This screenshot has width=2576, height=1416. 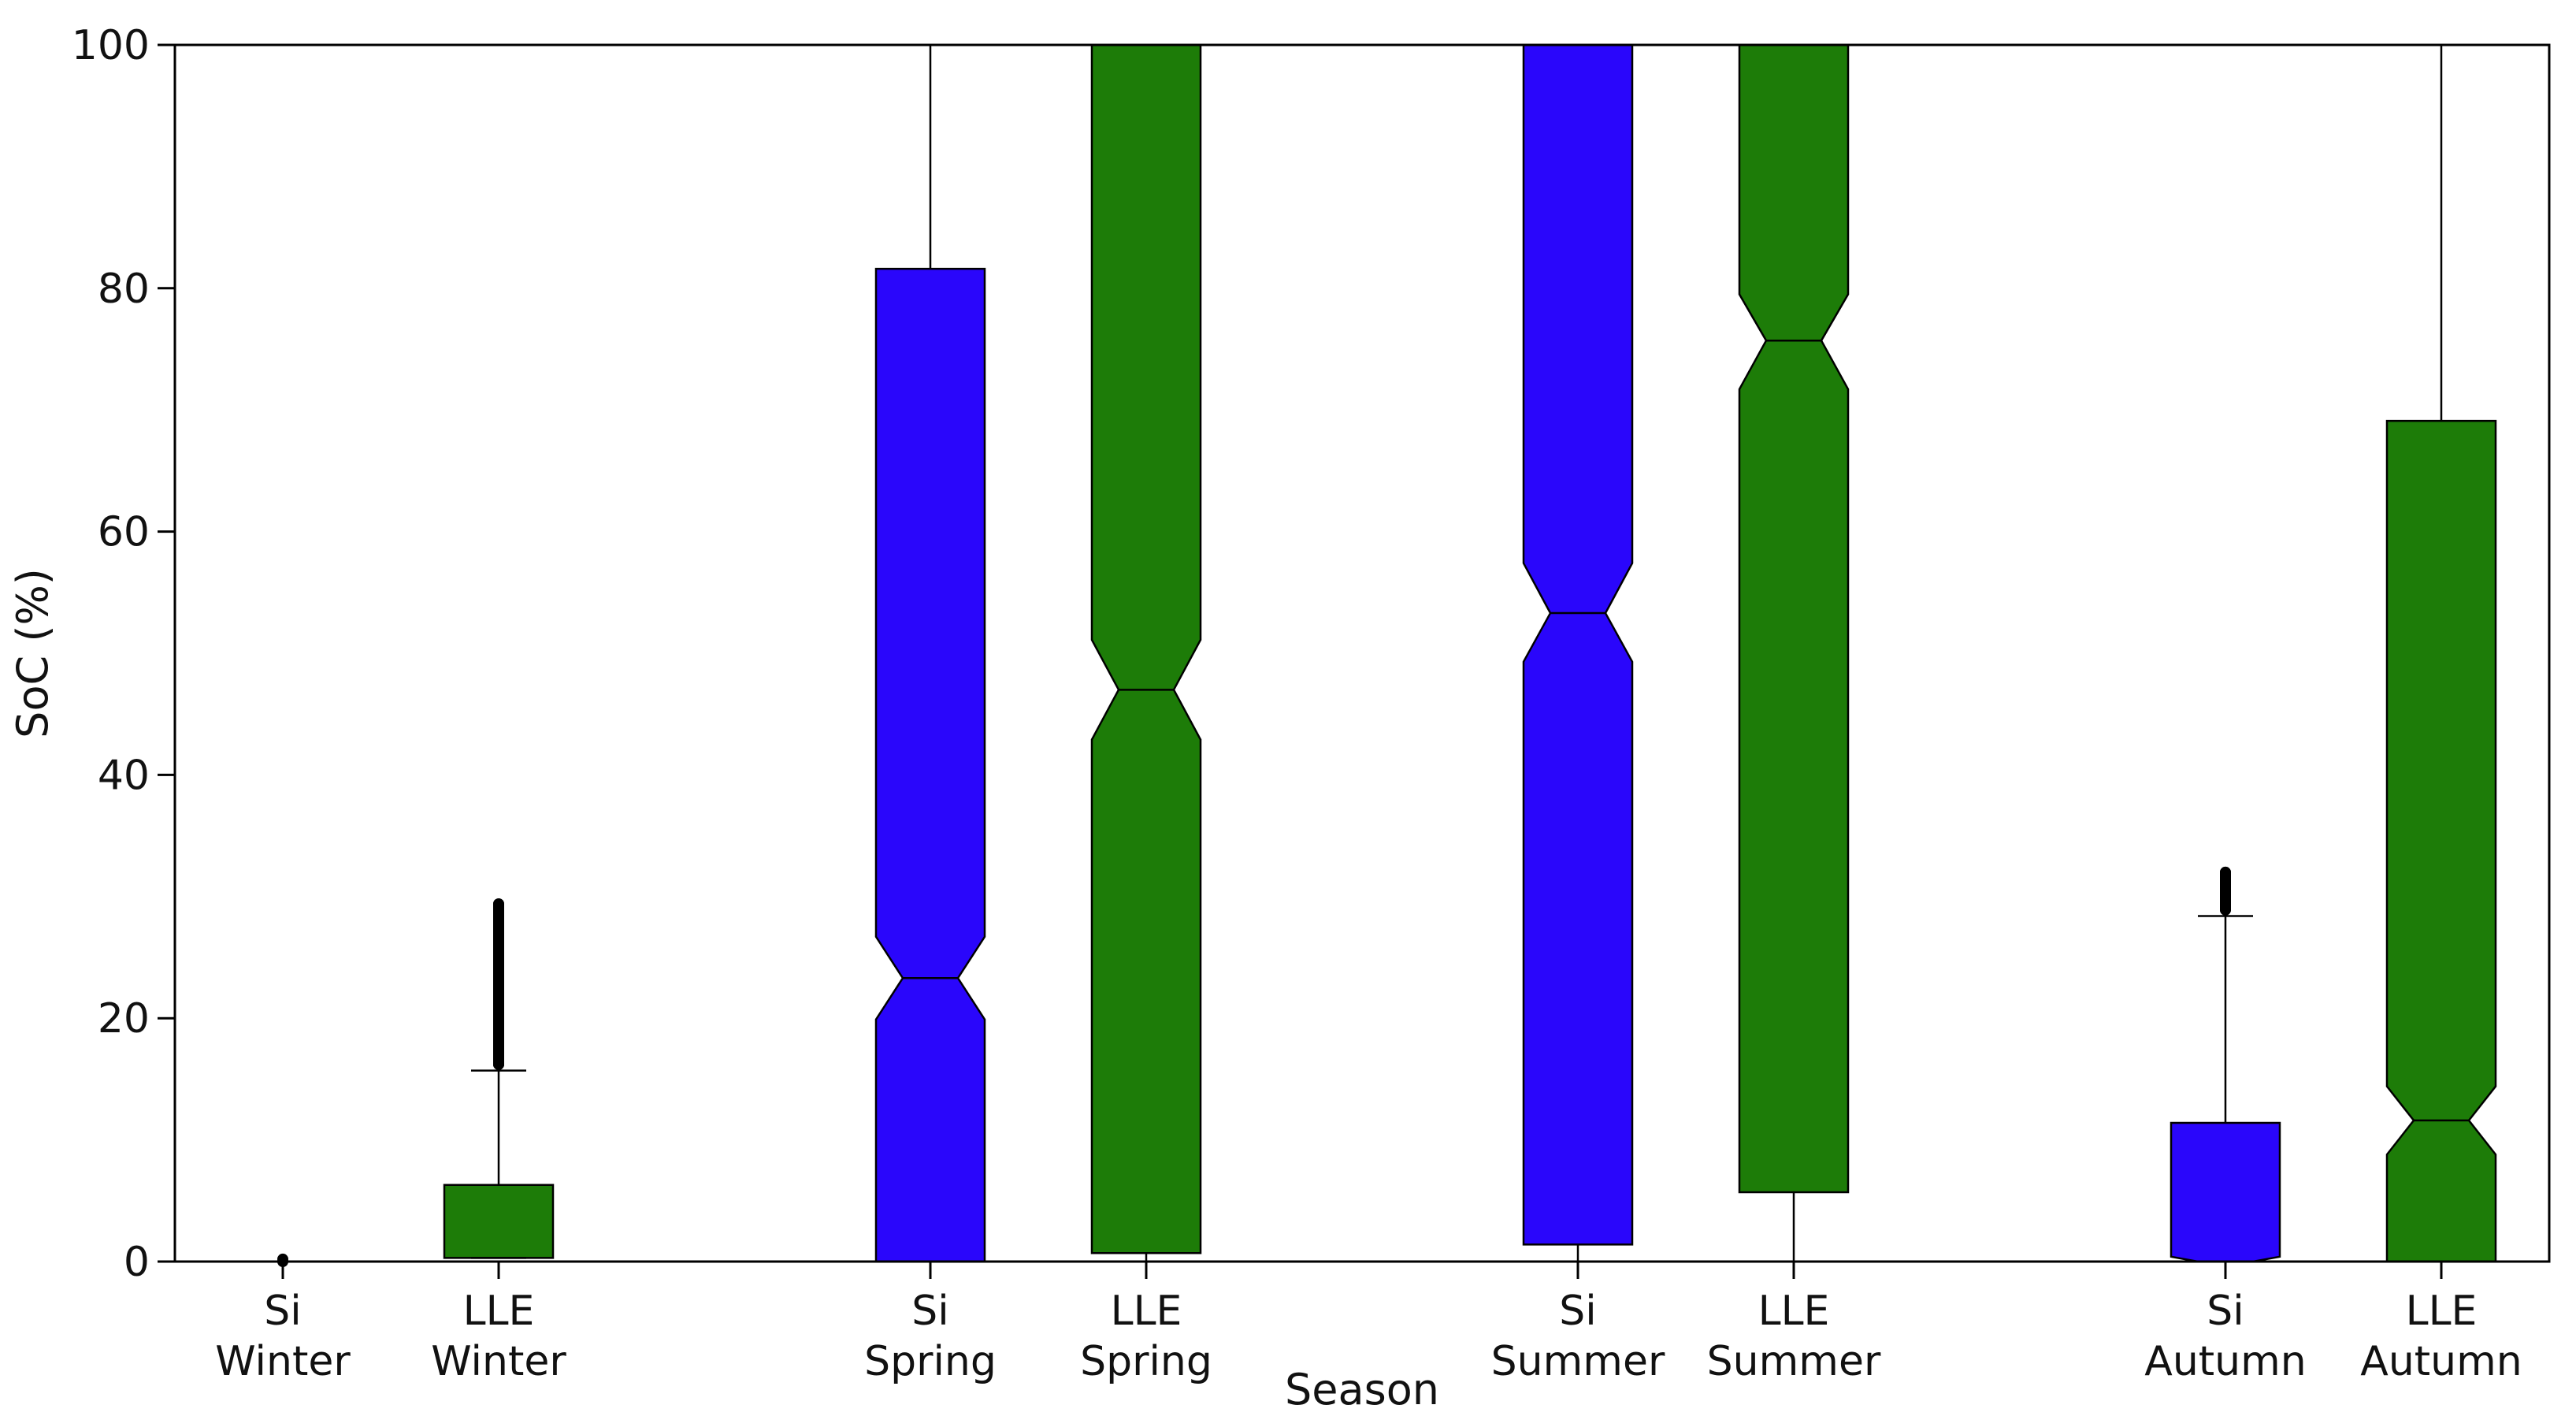 I want to click on x-tick-label: LLE Spring, so click(x=1146, y=1336).